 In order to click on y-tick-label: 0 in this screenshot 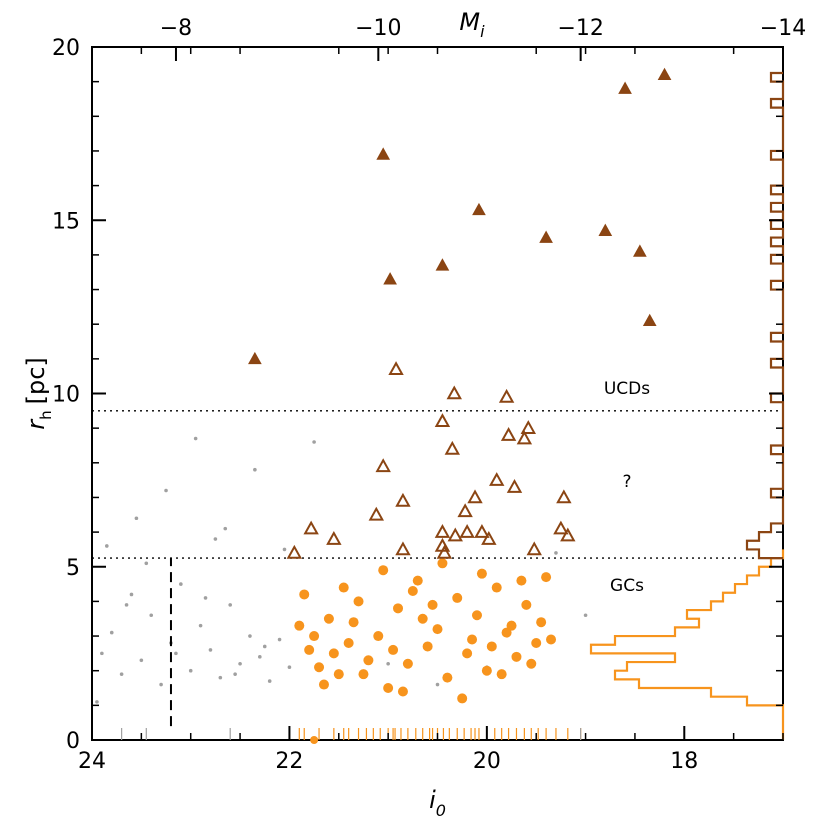, I will do `click(73, 741)`.